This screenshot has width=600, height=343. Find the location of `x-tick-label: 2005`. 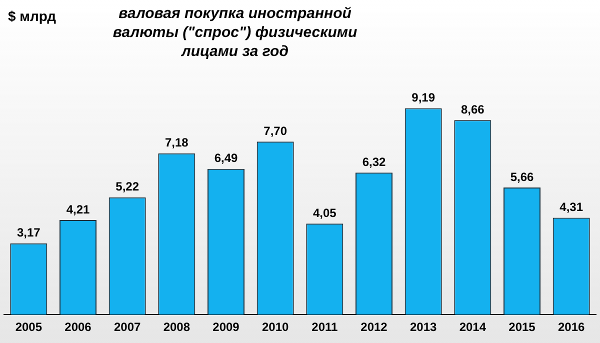

x-tick-label: 2005 is located at coordinates (28, 327).